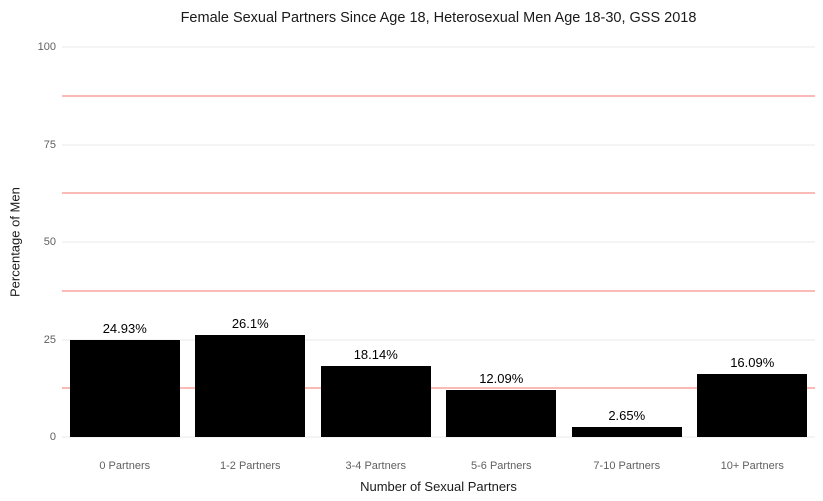  Describe the element at coordinates (501, 466) in the screenshot. I see `x-tick-label: 5-6 Partners` at that location.